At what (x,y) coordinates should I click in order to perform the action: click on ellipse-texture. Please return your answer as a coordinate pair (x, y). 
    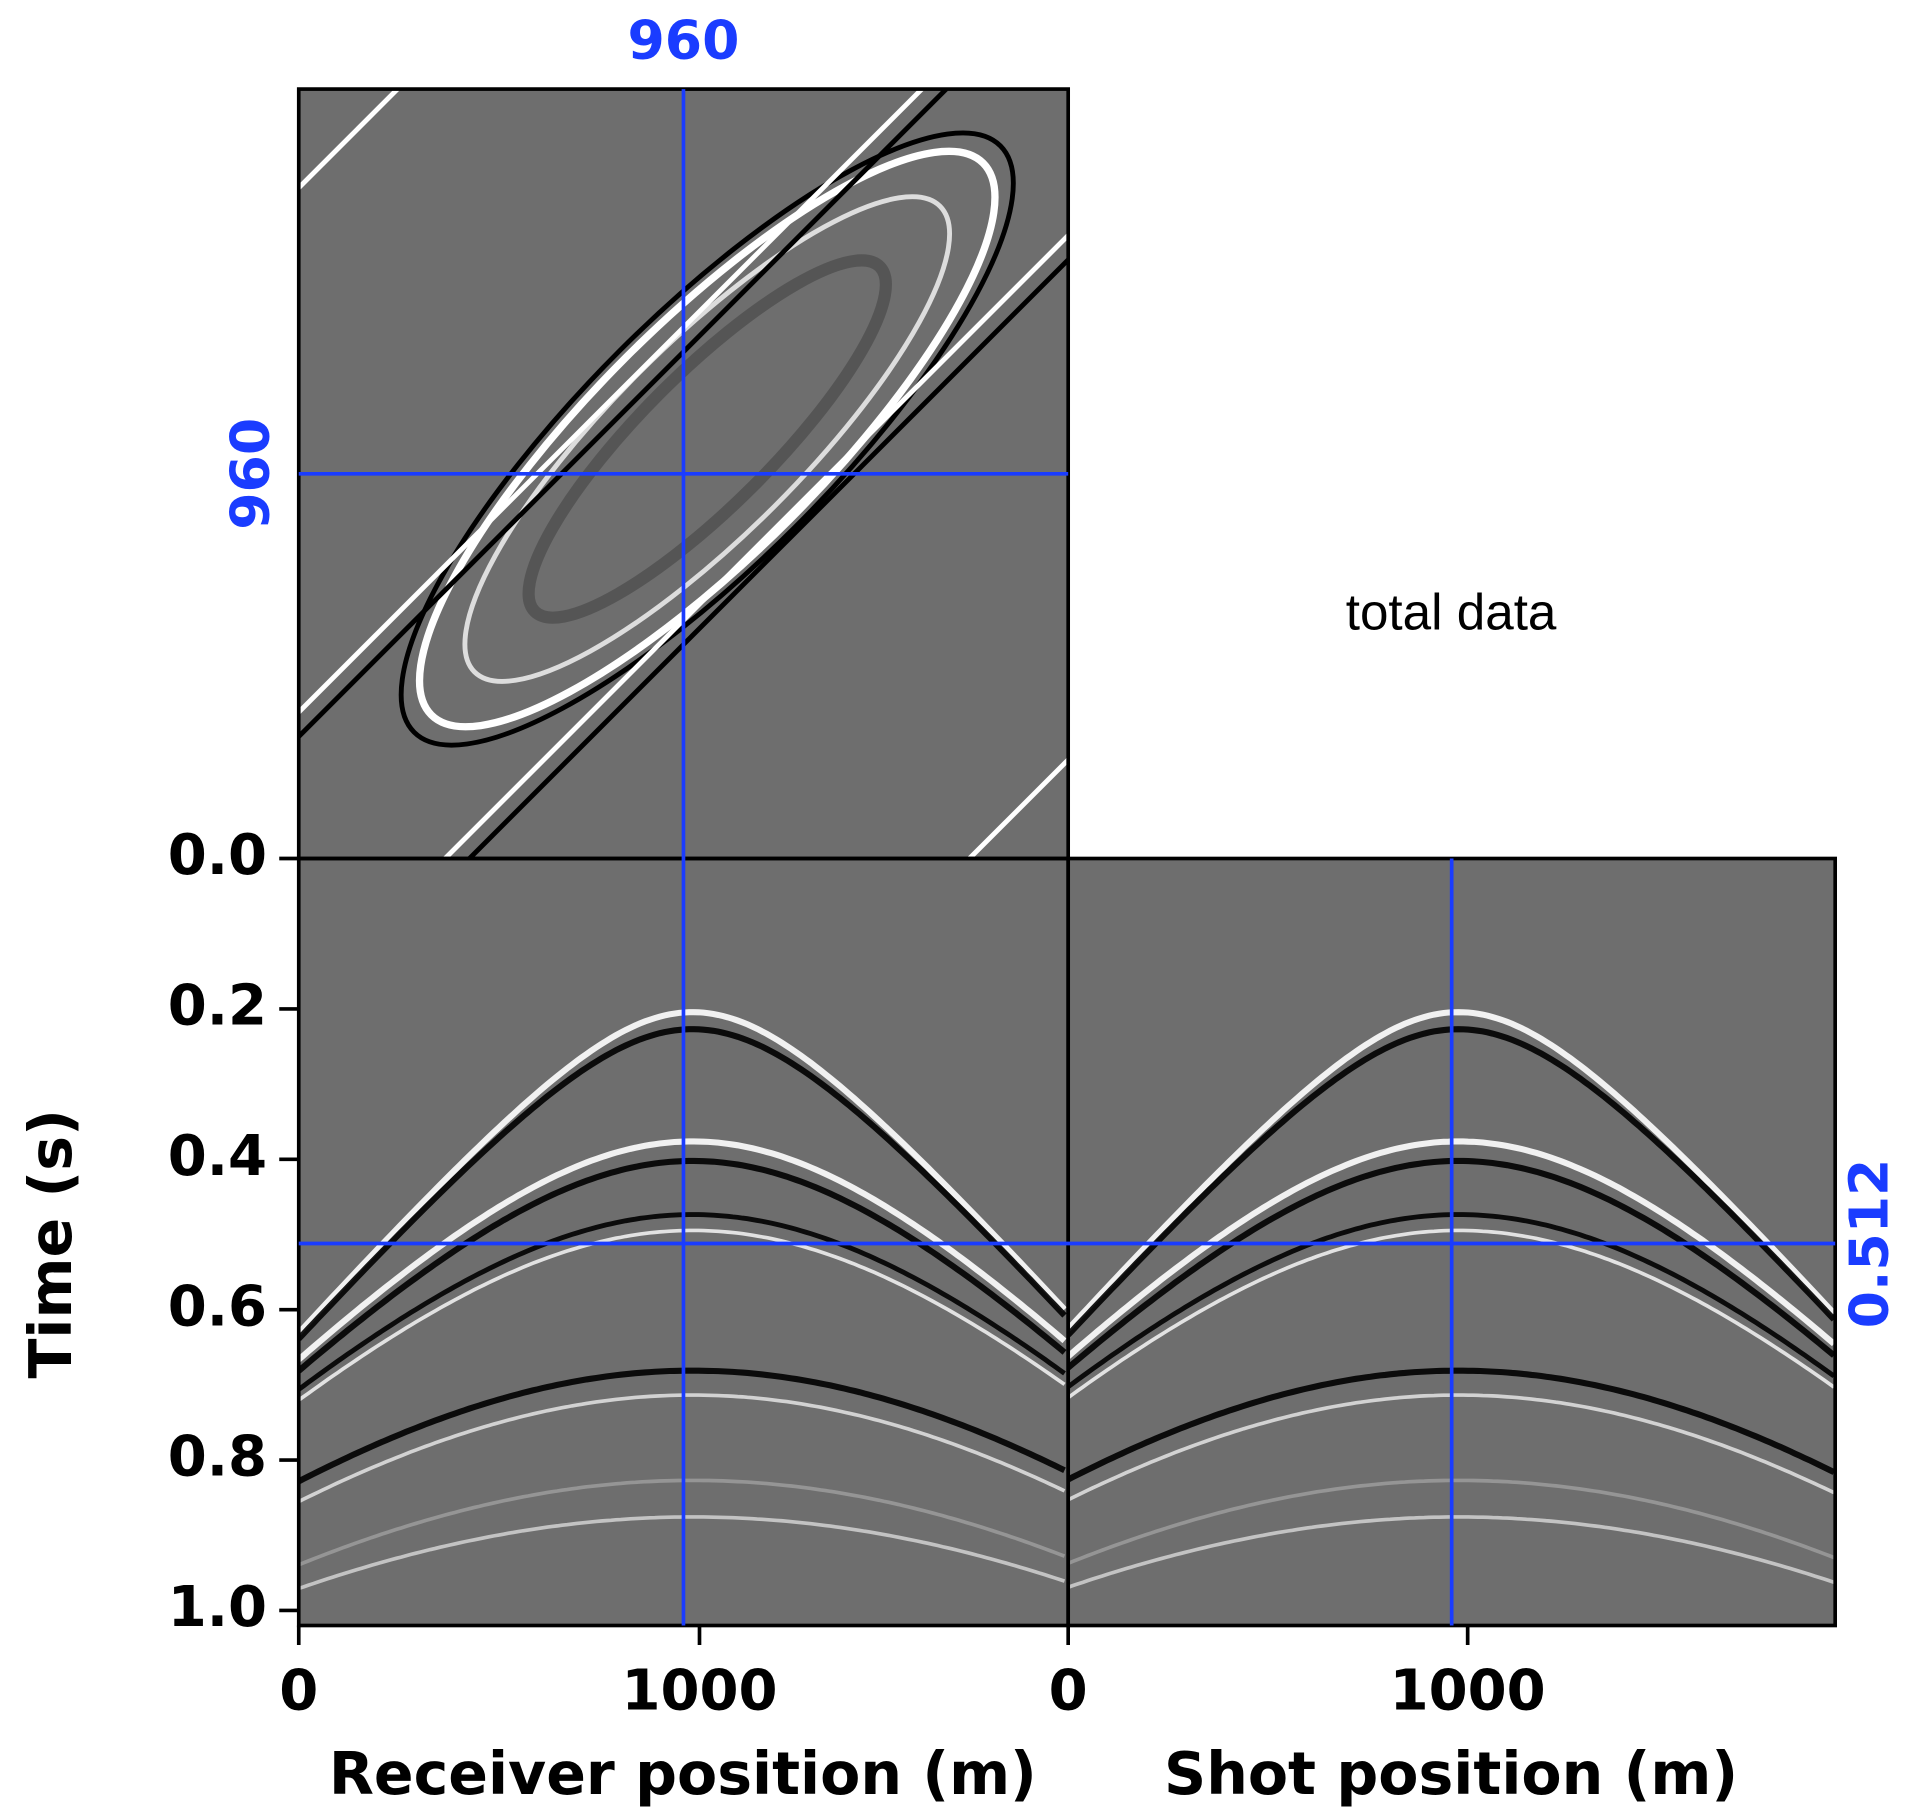
    Looking at the image, I should click on (707, 439).